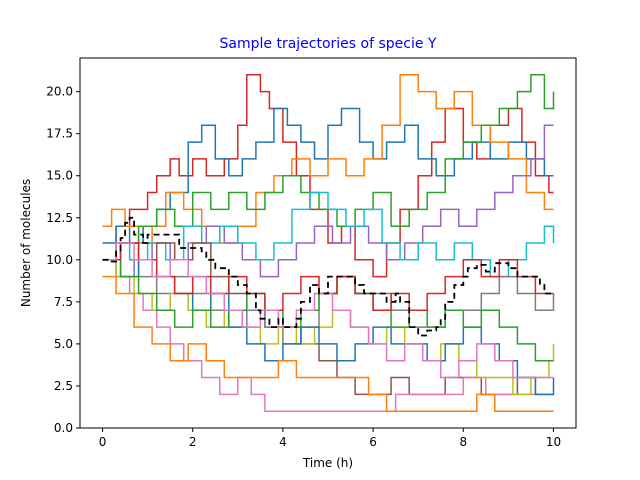 This screenshot has height=480, width=640. Describe the element at coordinates (373, 442) in the screenshot. I see `x-tick-label: 6` at that location.